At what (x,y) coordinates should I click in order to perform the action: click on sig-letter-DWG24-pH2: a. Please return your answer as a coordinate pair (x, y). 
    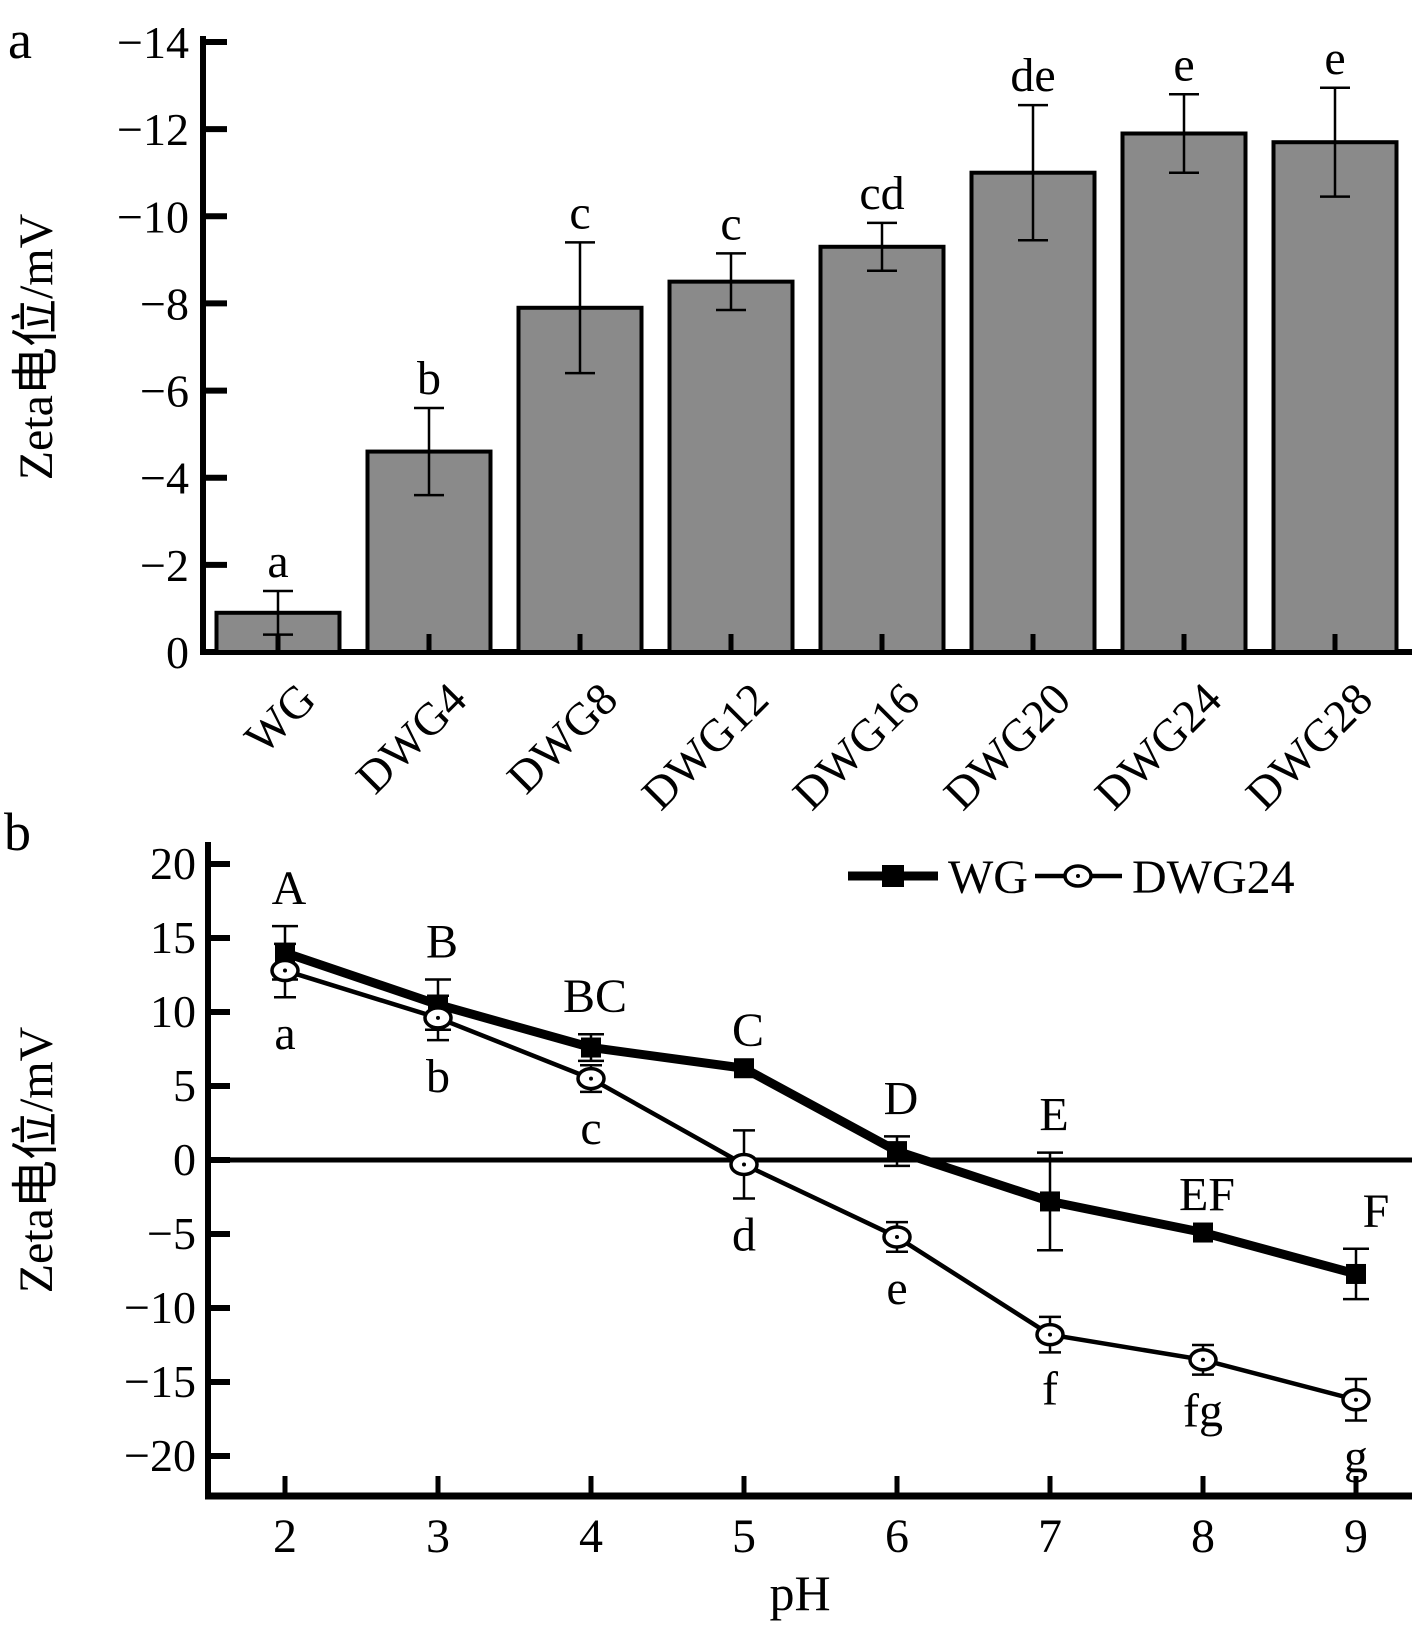
    Looking at the image, I should click on (284, 1033).